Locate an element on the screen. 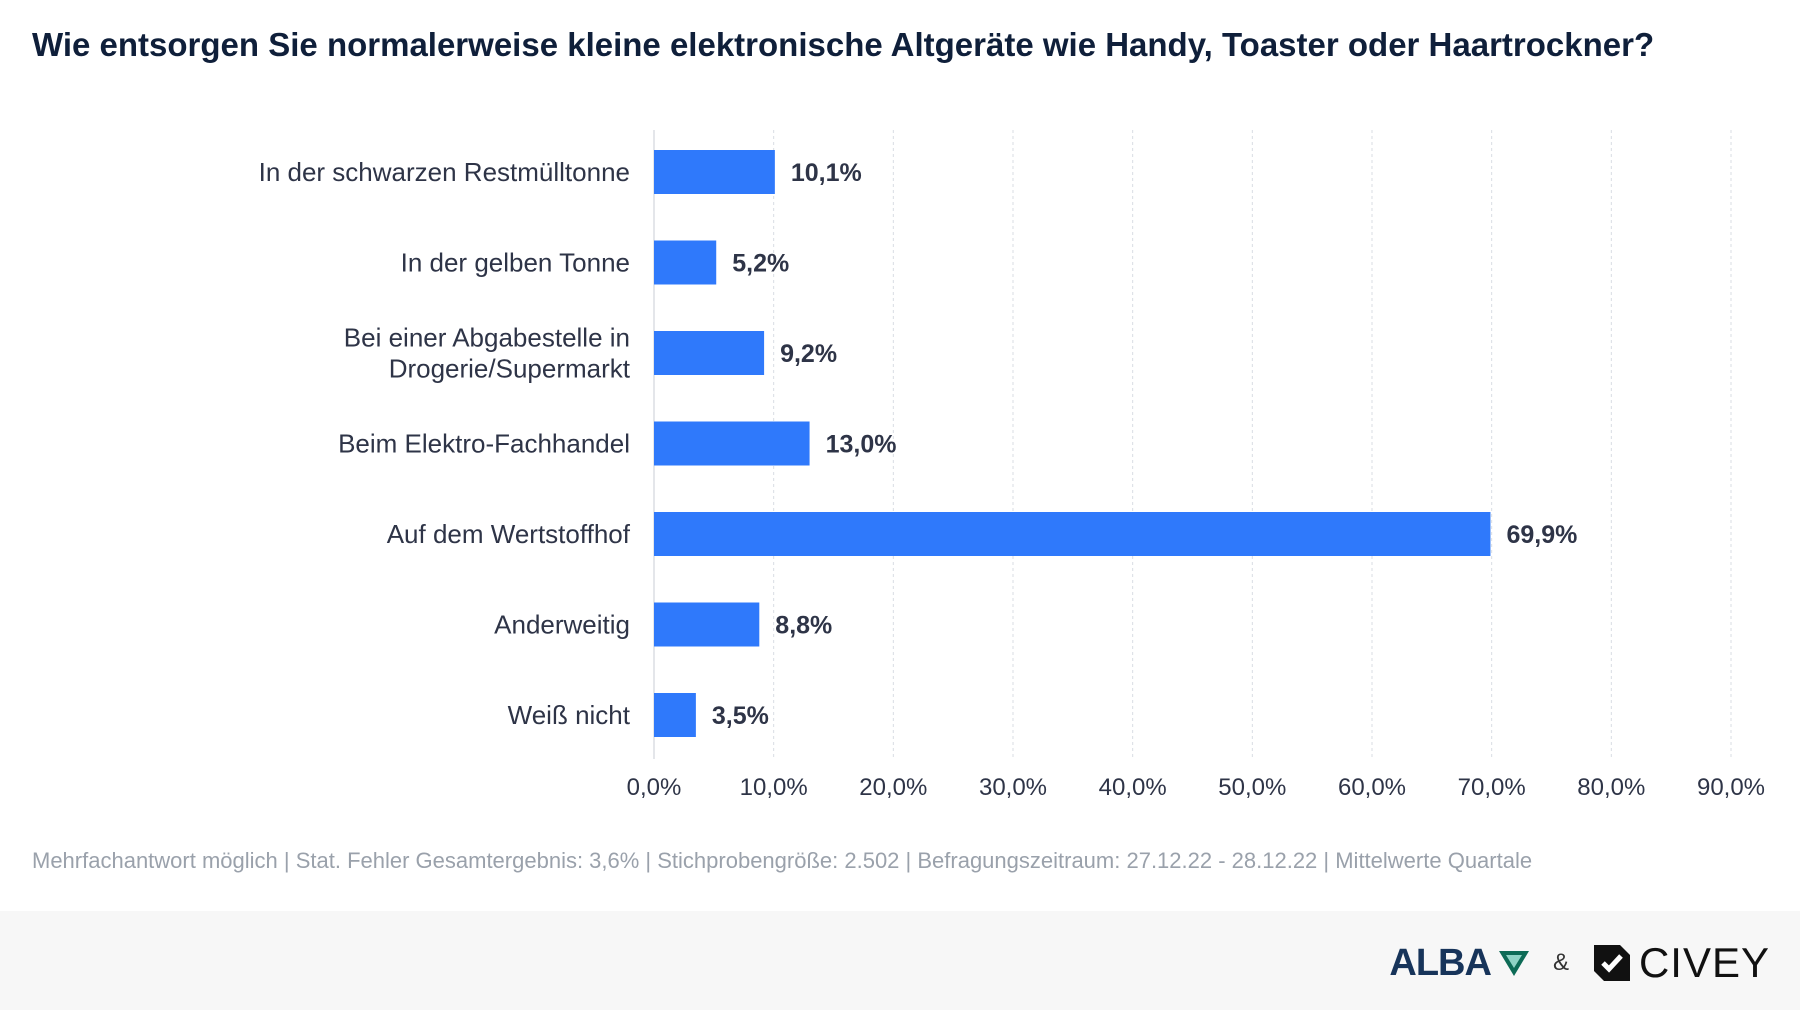 The height and width of the screenshot is (1010, 1800). bar-value-label: 5,2% is located at coordinates (760, 264).